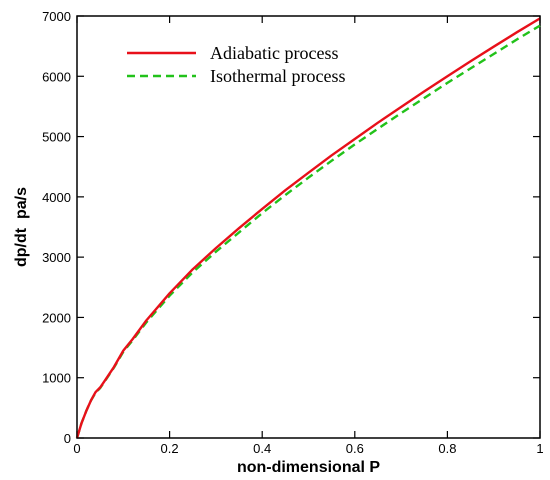 The width and height of the screenshot is (550, 480). Describe the element at coordinates (170, 448) in the screenshot. I see `x-tick-label: 0.2` at that location.